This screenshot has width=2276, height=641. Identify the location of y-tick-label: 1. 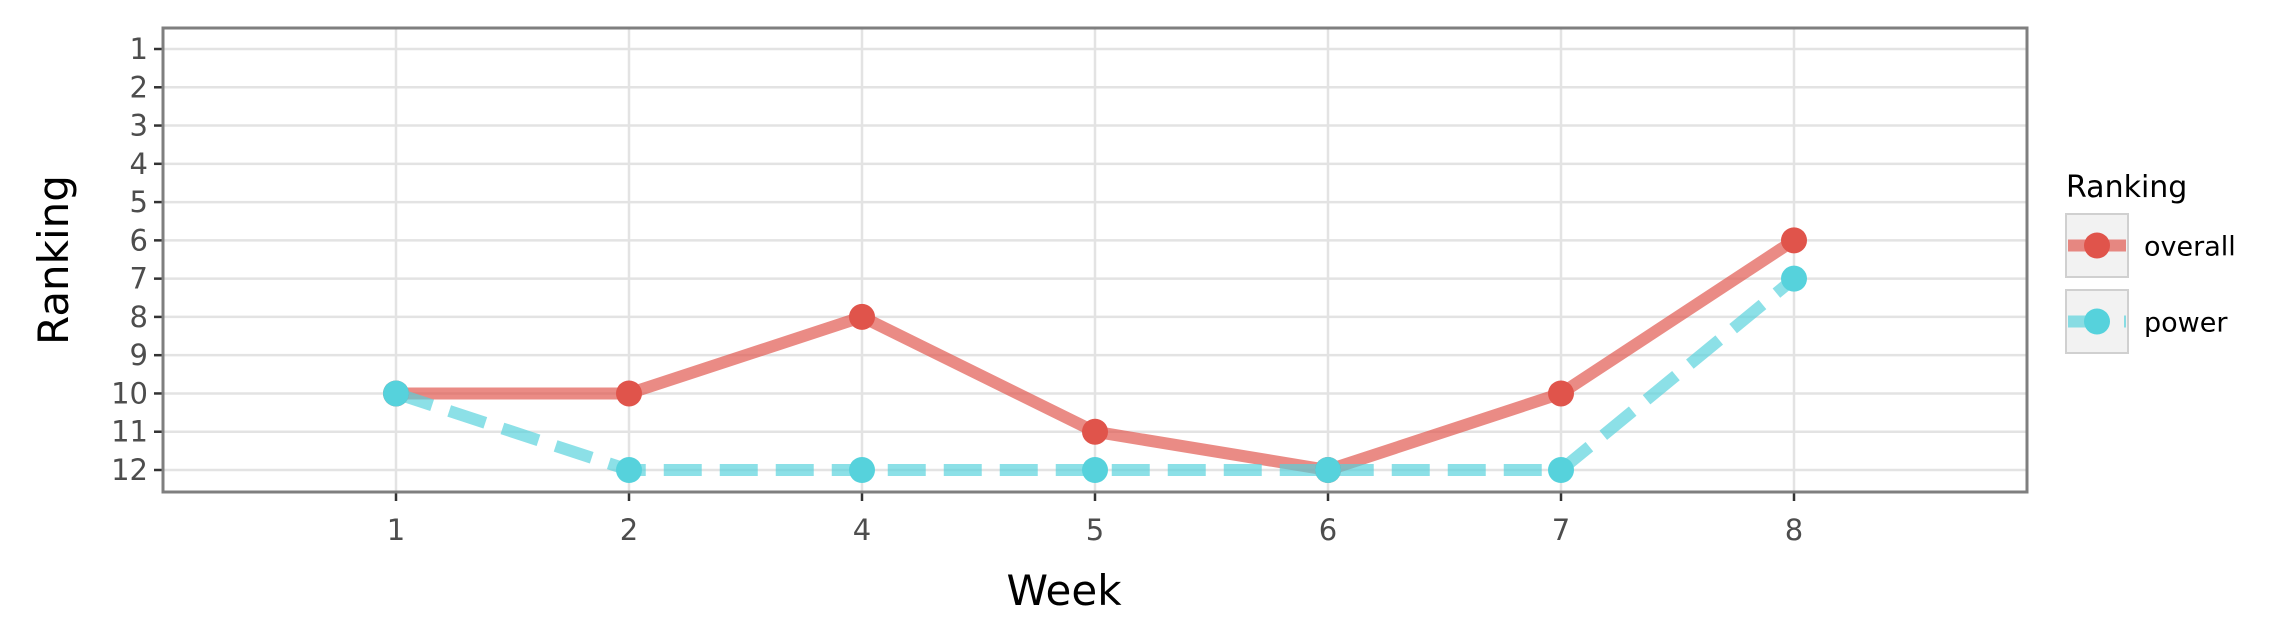
(139, 49).